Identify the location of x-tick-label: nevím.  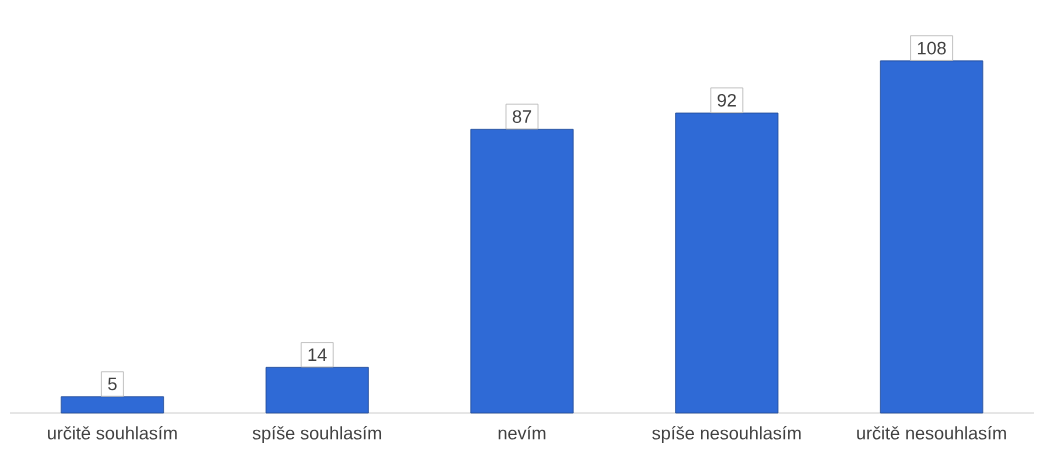
(522, 433).